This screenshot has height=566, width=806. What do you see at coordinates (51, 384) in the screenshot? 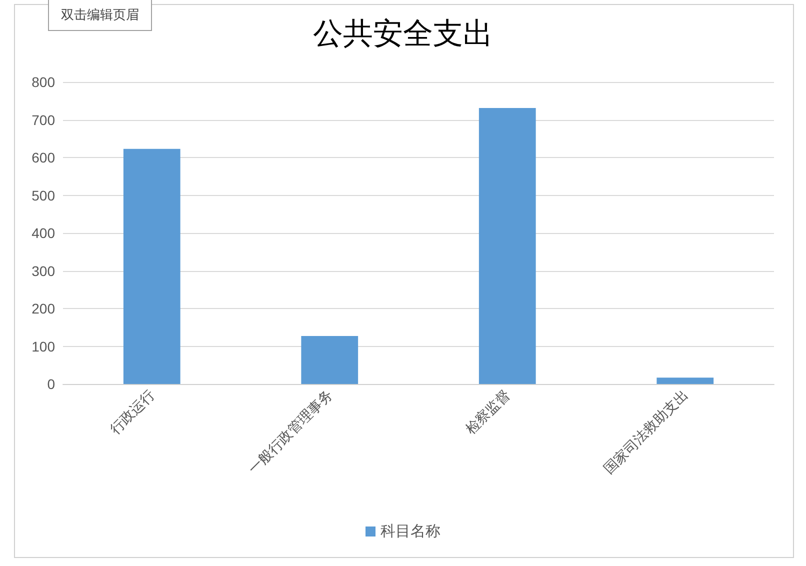
I see `y-tick-label: 0` at bounding box center [51, 384].